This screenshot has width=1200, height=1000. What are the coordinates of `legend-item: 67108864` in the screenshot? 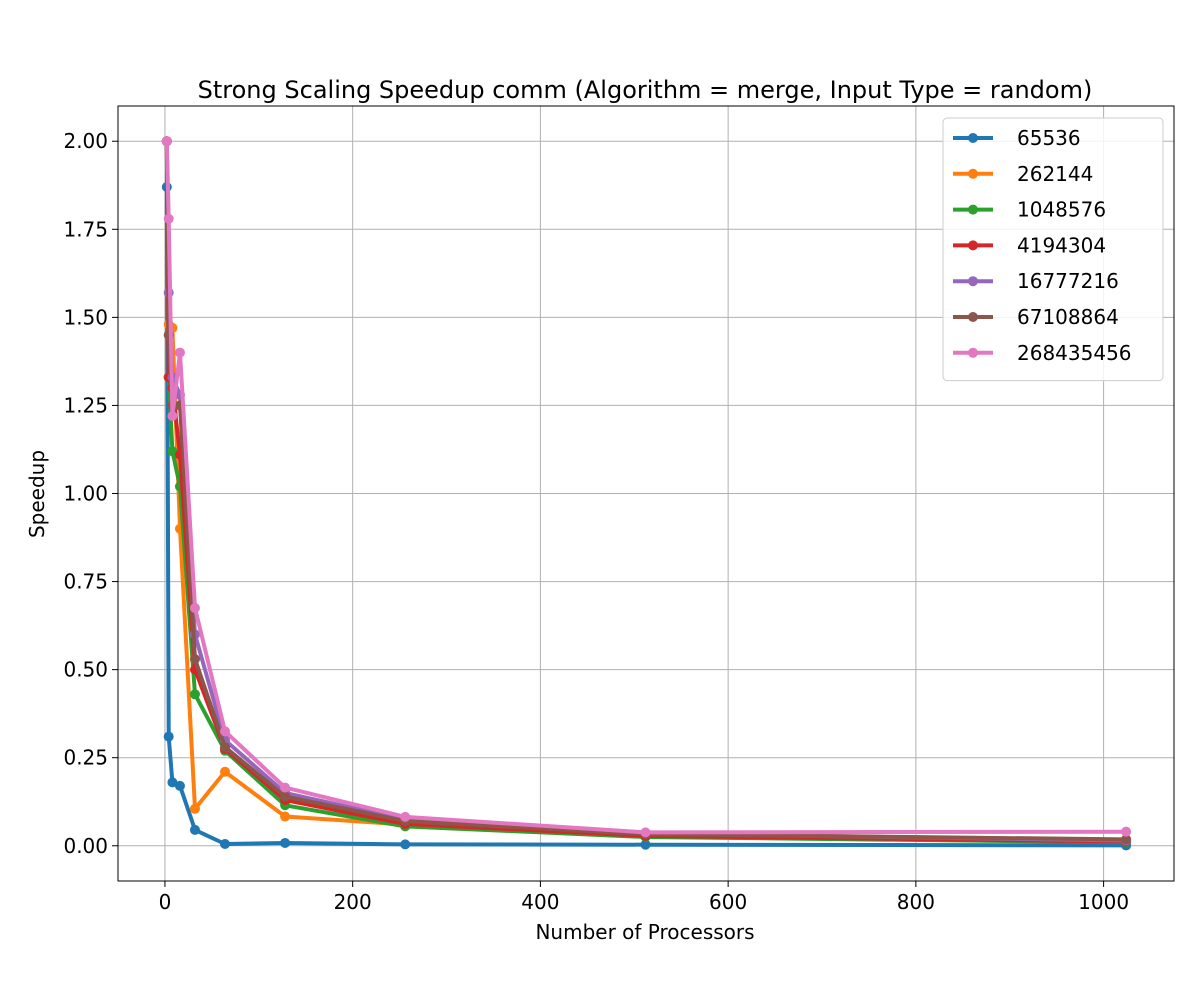 It's located at (1036, 317).